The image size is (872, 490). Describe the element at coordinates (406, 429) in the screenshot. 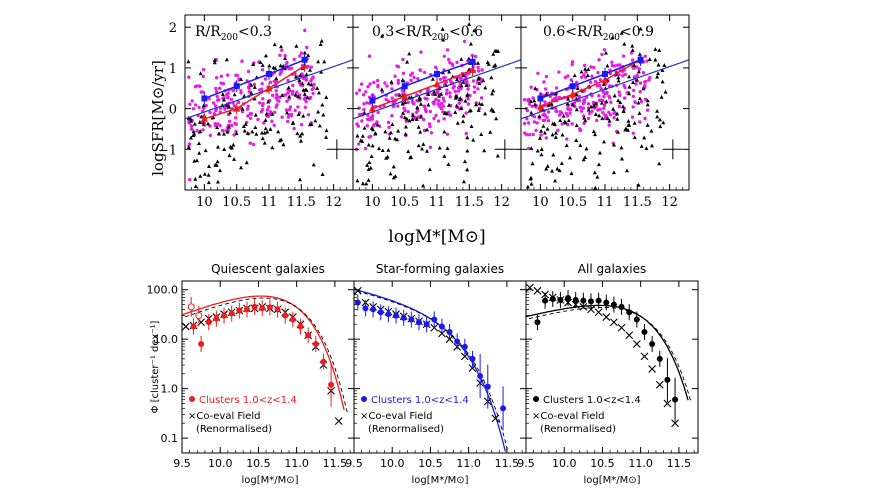

I see `legend-field-sublabel: (Renormalised)` at that location.